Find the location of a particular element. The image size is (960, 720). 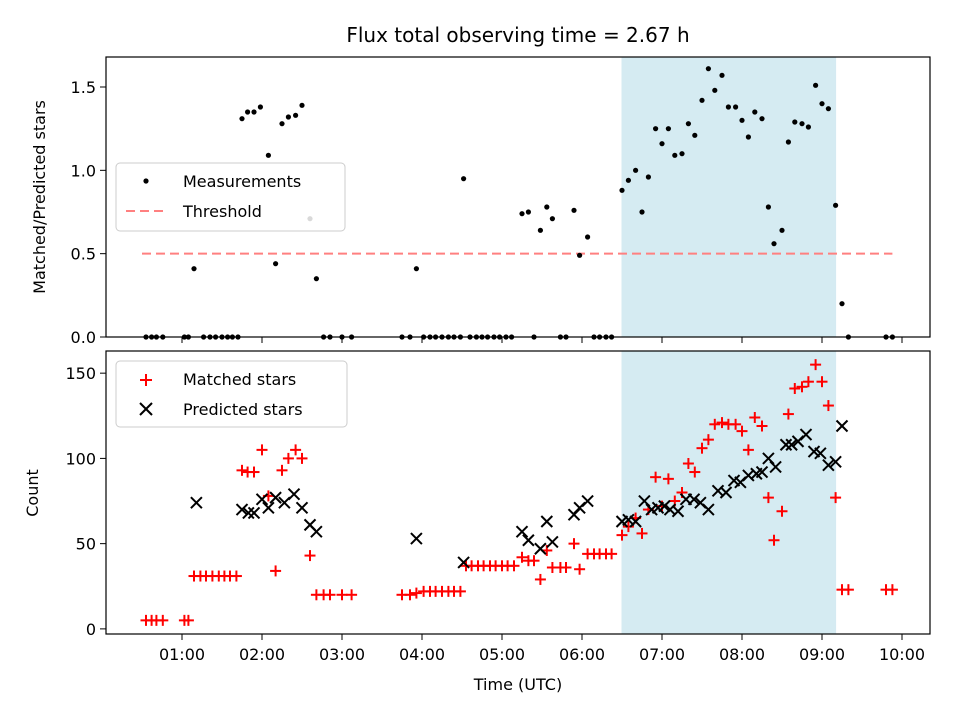

predicted-stars-points is located at coordinates (519, 494).